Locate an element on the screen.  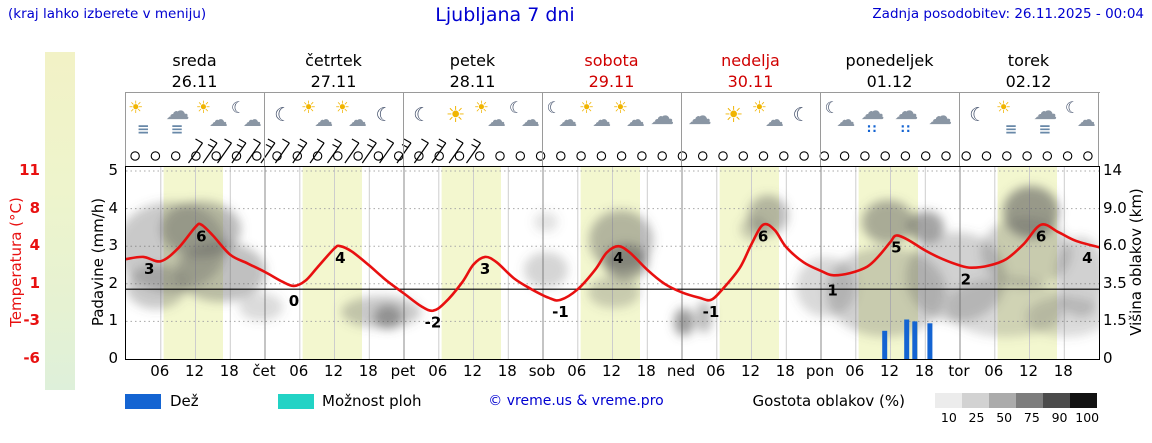
temp-value-label: -1 is located at coordinates (711, 312).